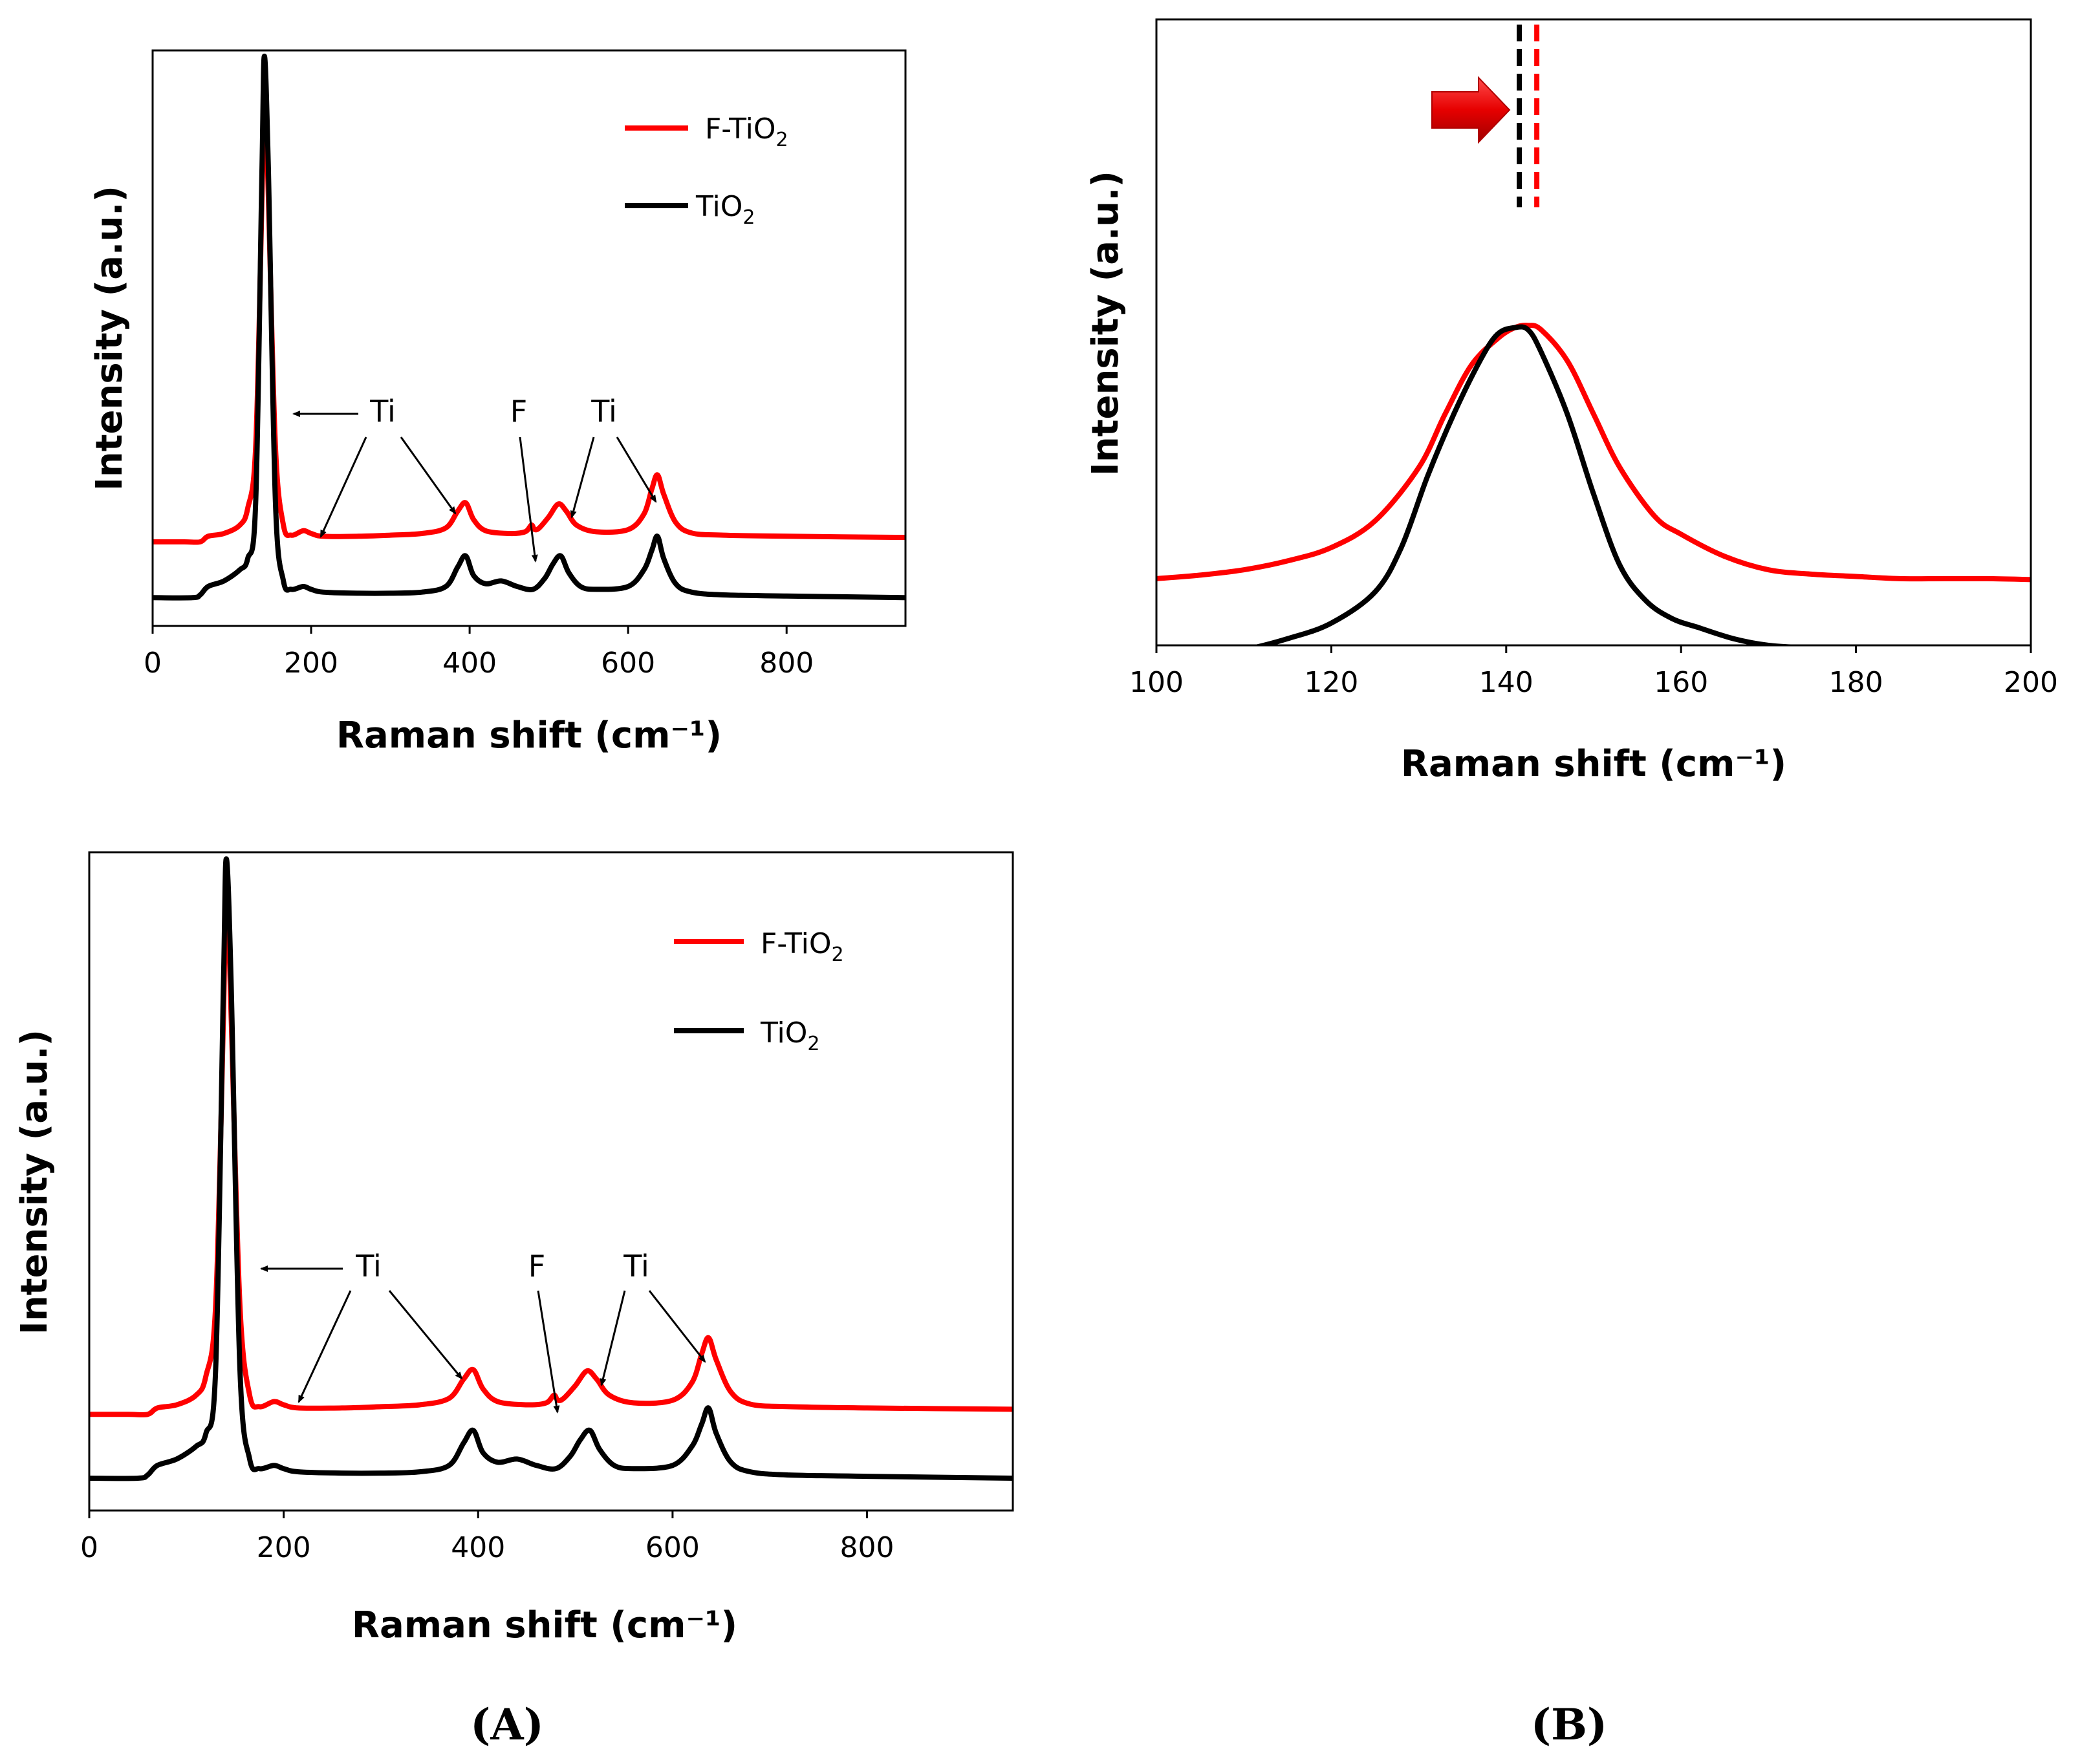 This screenshot has width=2080, height=1764. Describe the element at coordinates (507, 1724) in the screenshot. I see `panel-label-a: (A)` at that location.